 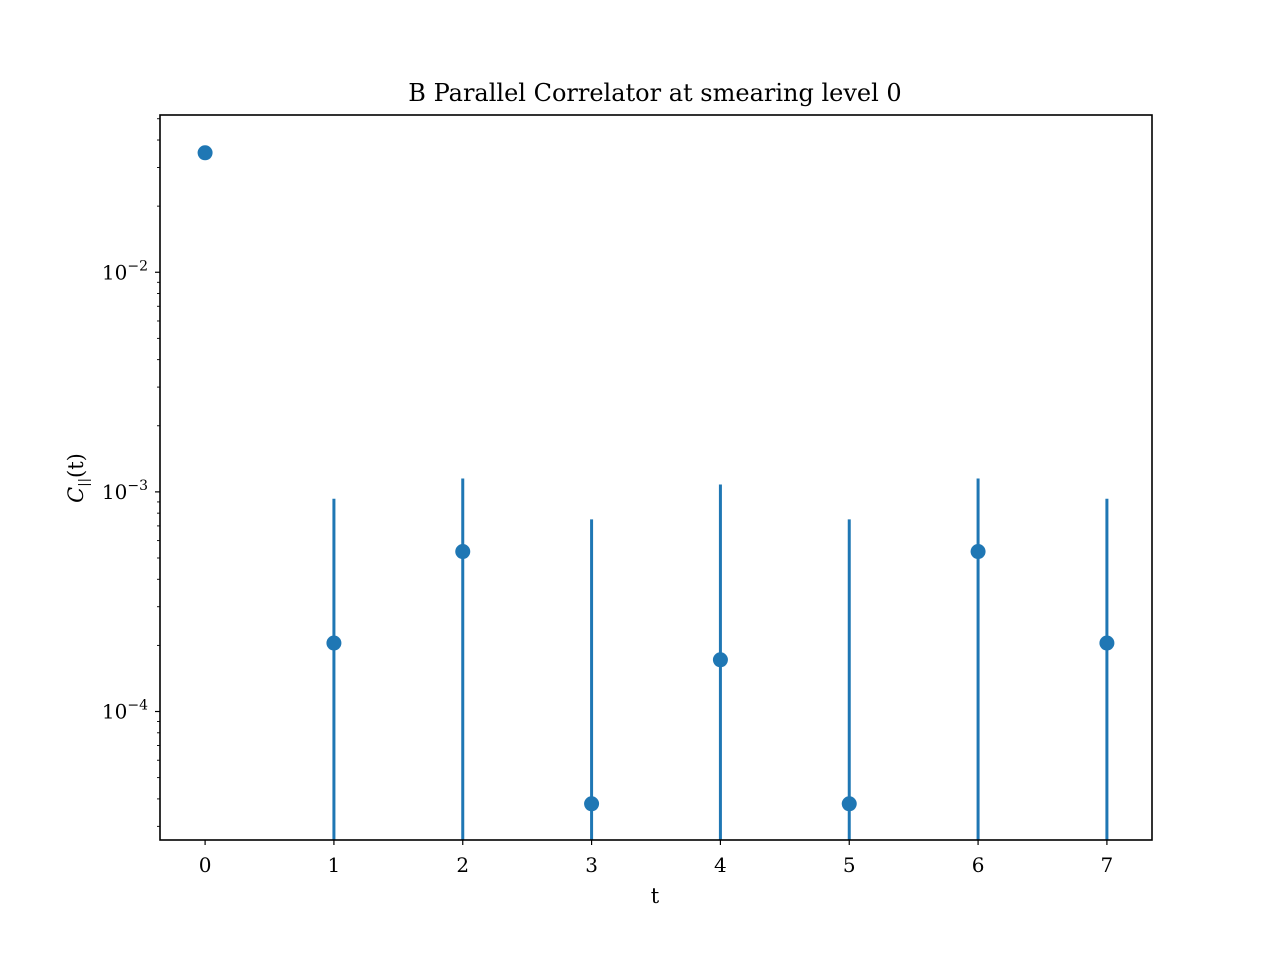 I want to click on y-axis-label-main: C, so click(x=76, y=495).